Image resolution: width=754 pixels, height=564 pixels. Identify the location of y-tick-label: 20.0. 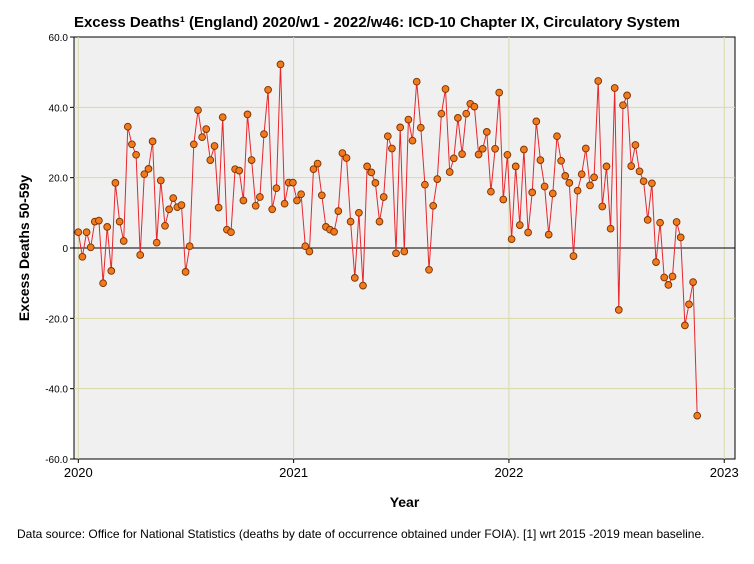
(59, 179).